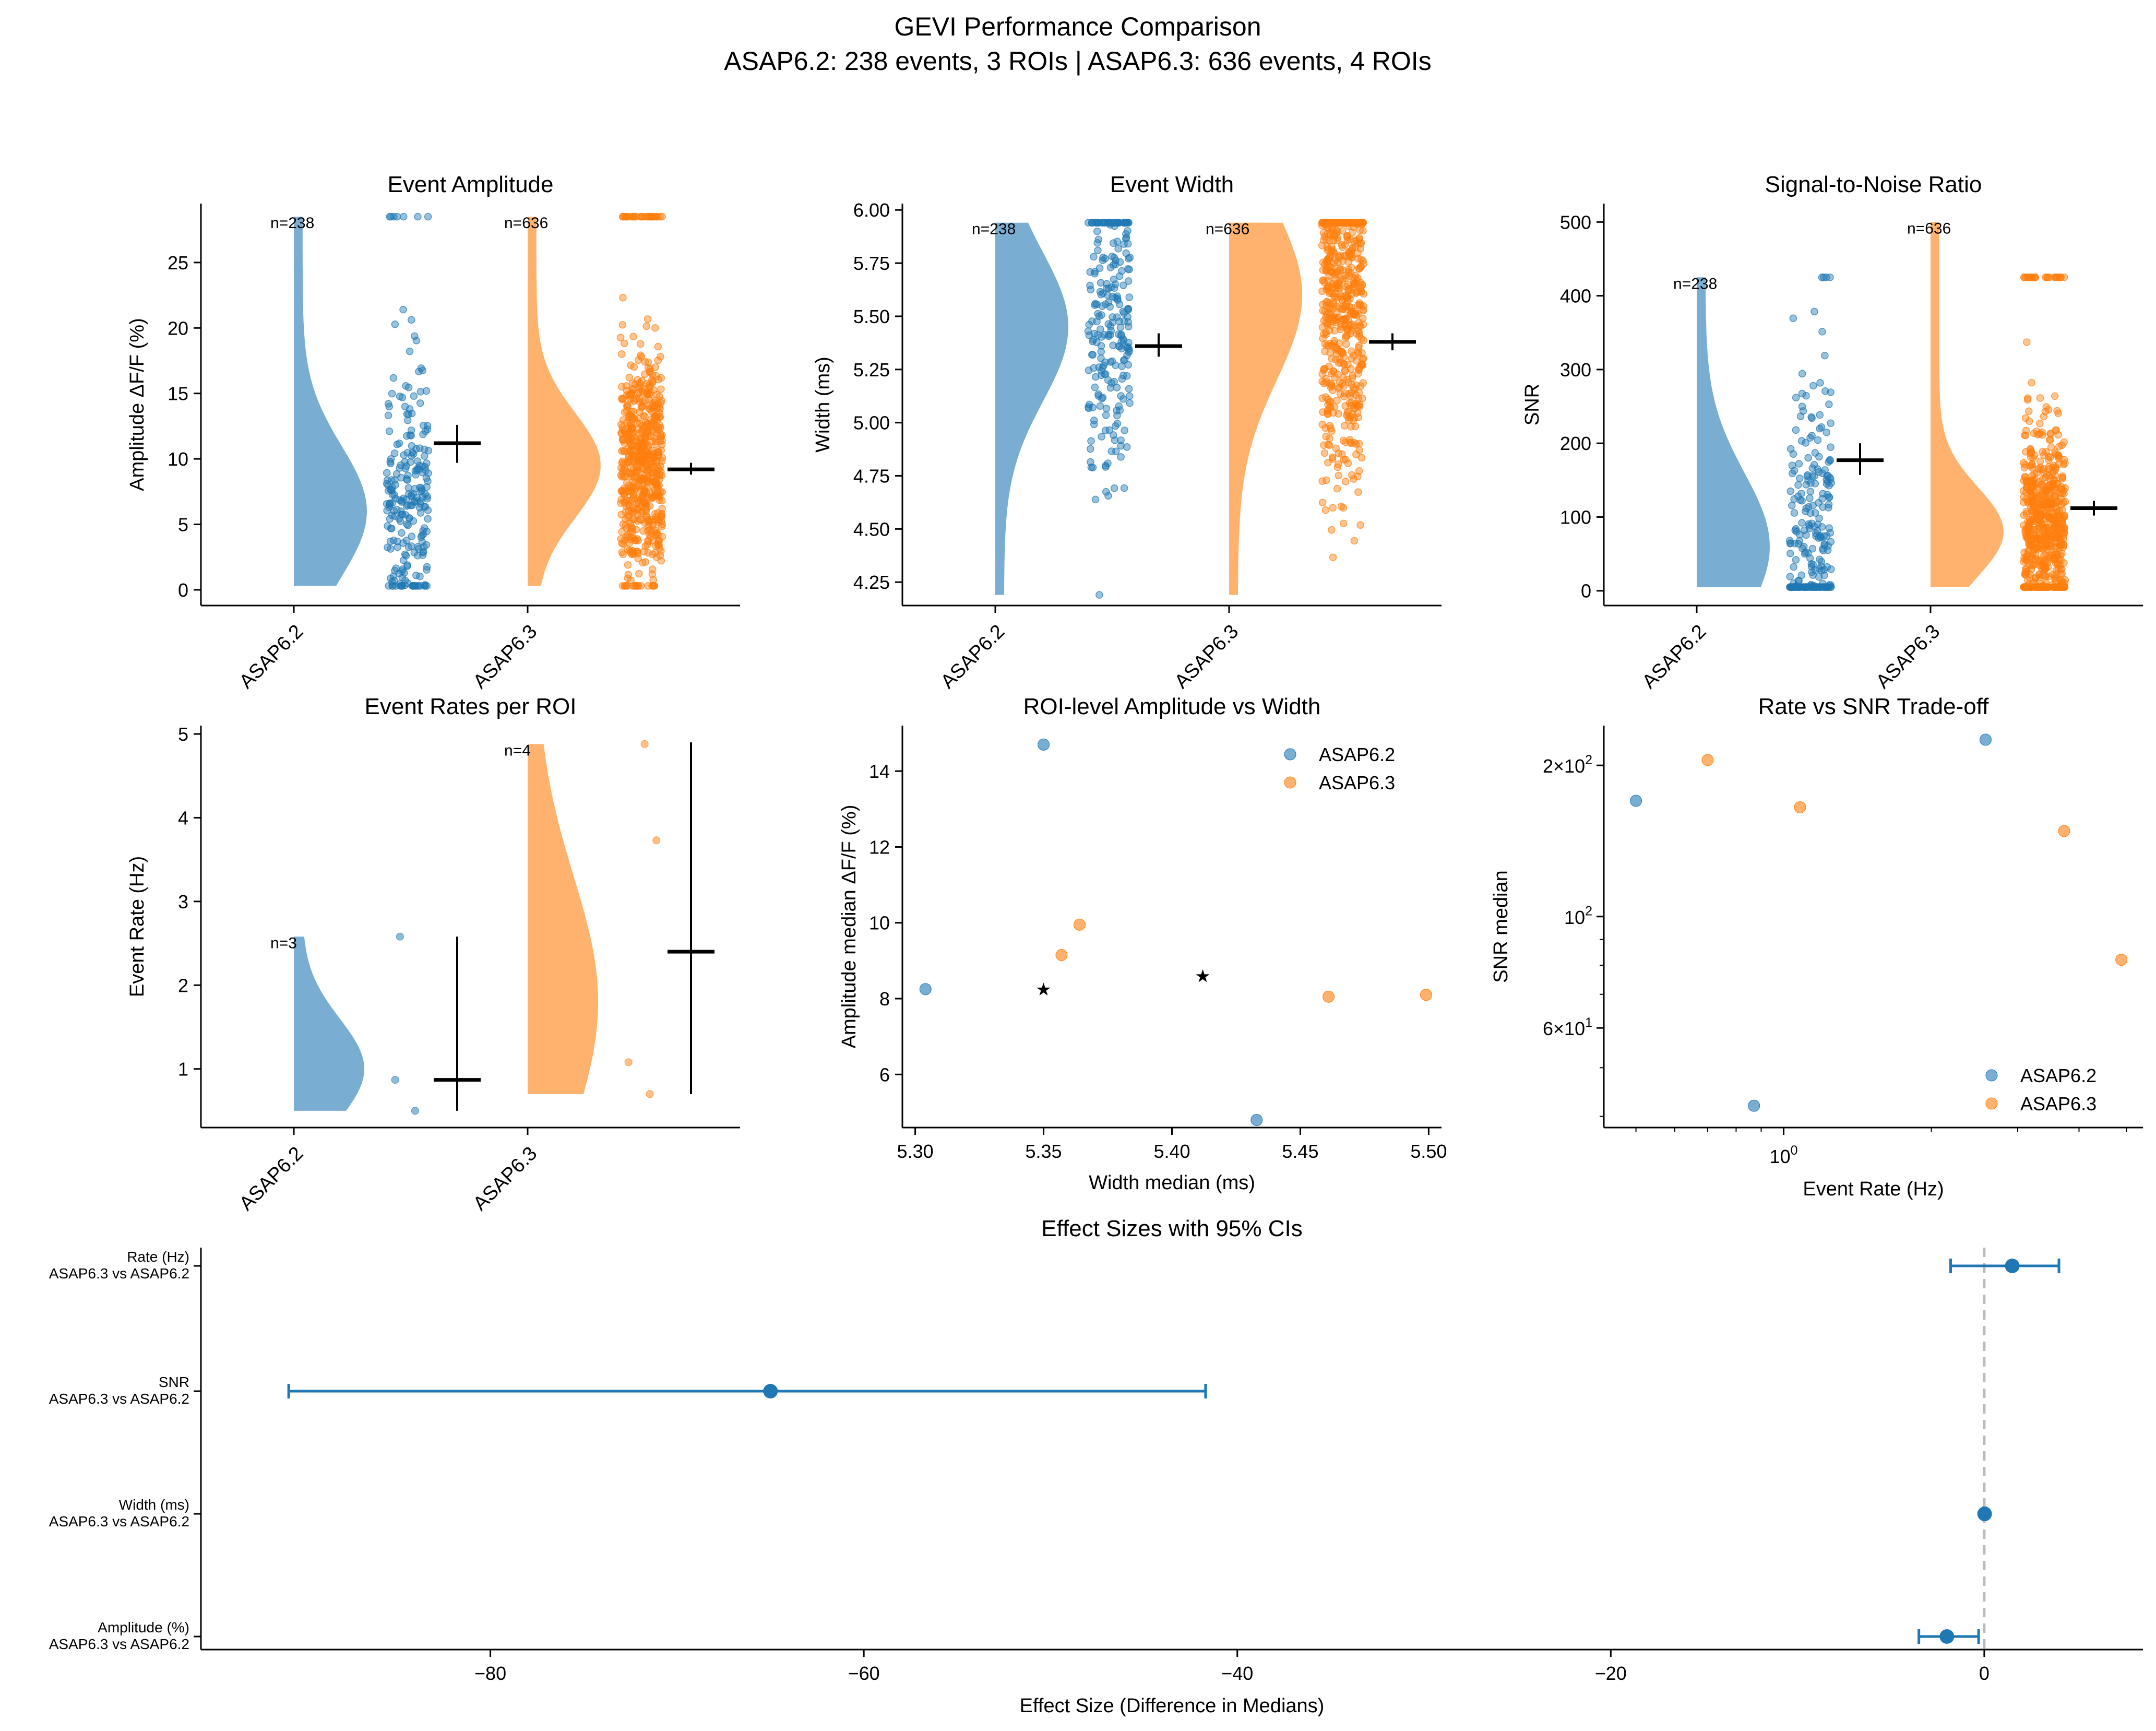 The width and height of the screenshot is (2156, 1731). I want to click on y-tick-label: 500, so click(1575, 222).